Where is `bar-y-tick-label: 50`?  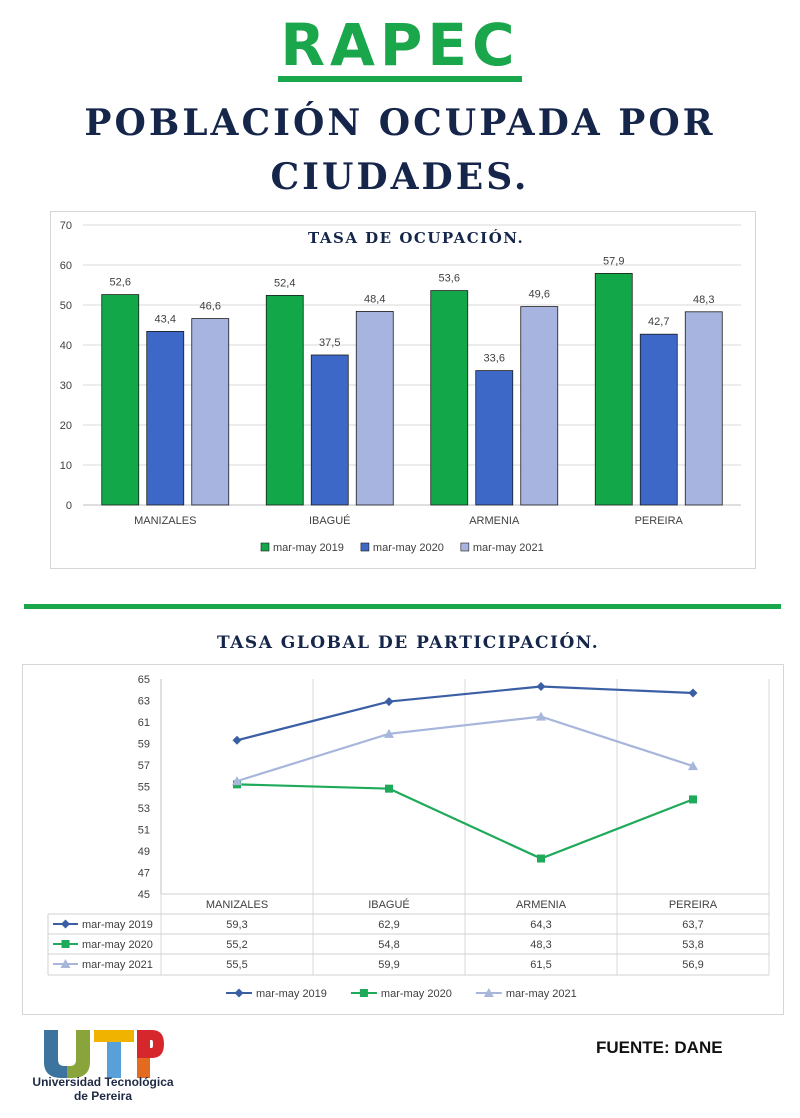 bar-y-tick-label: 50 is located at coordinates (66, 306).